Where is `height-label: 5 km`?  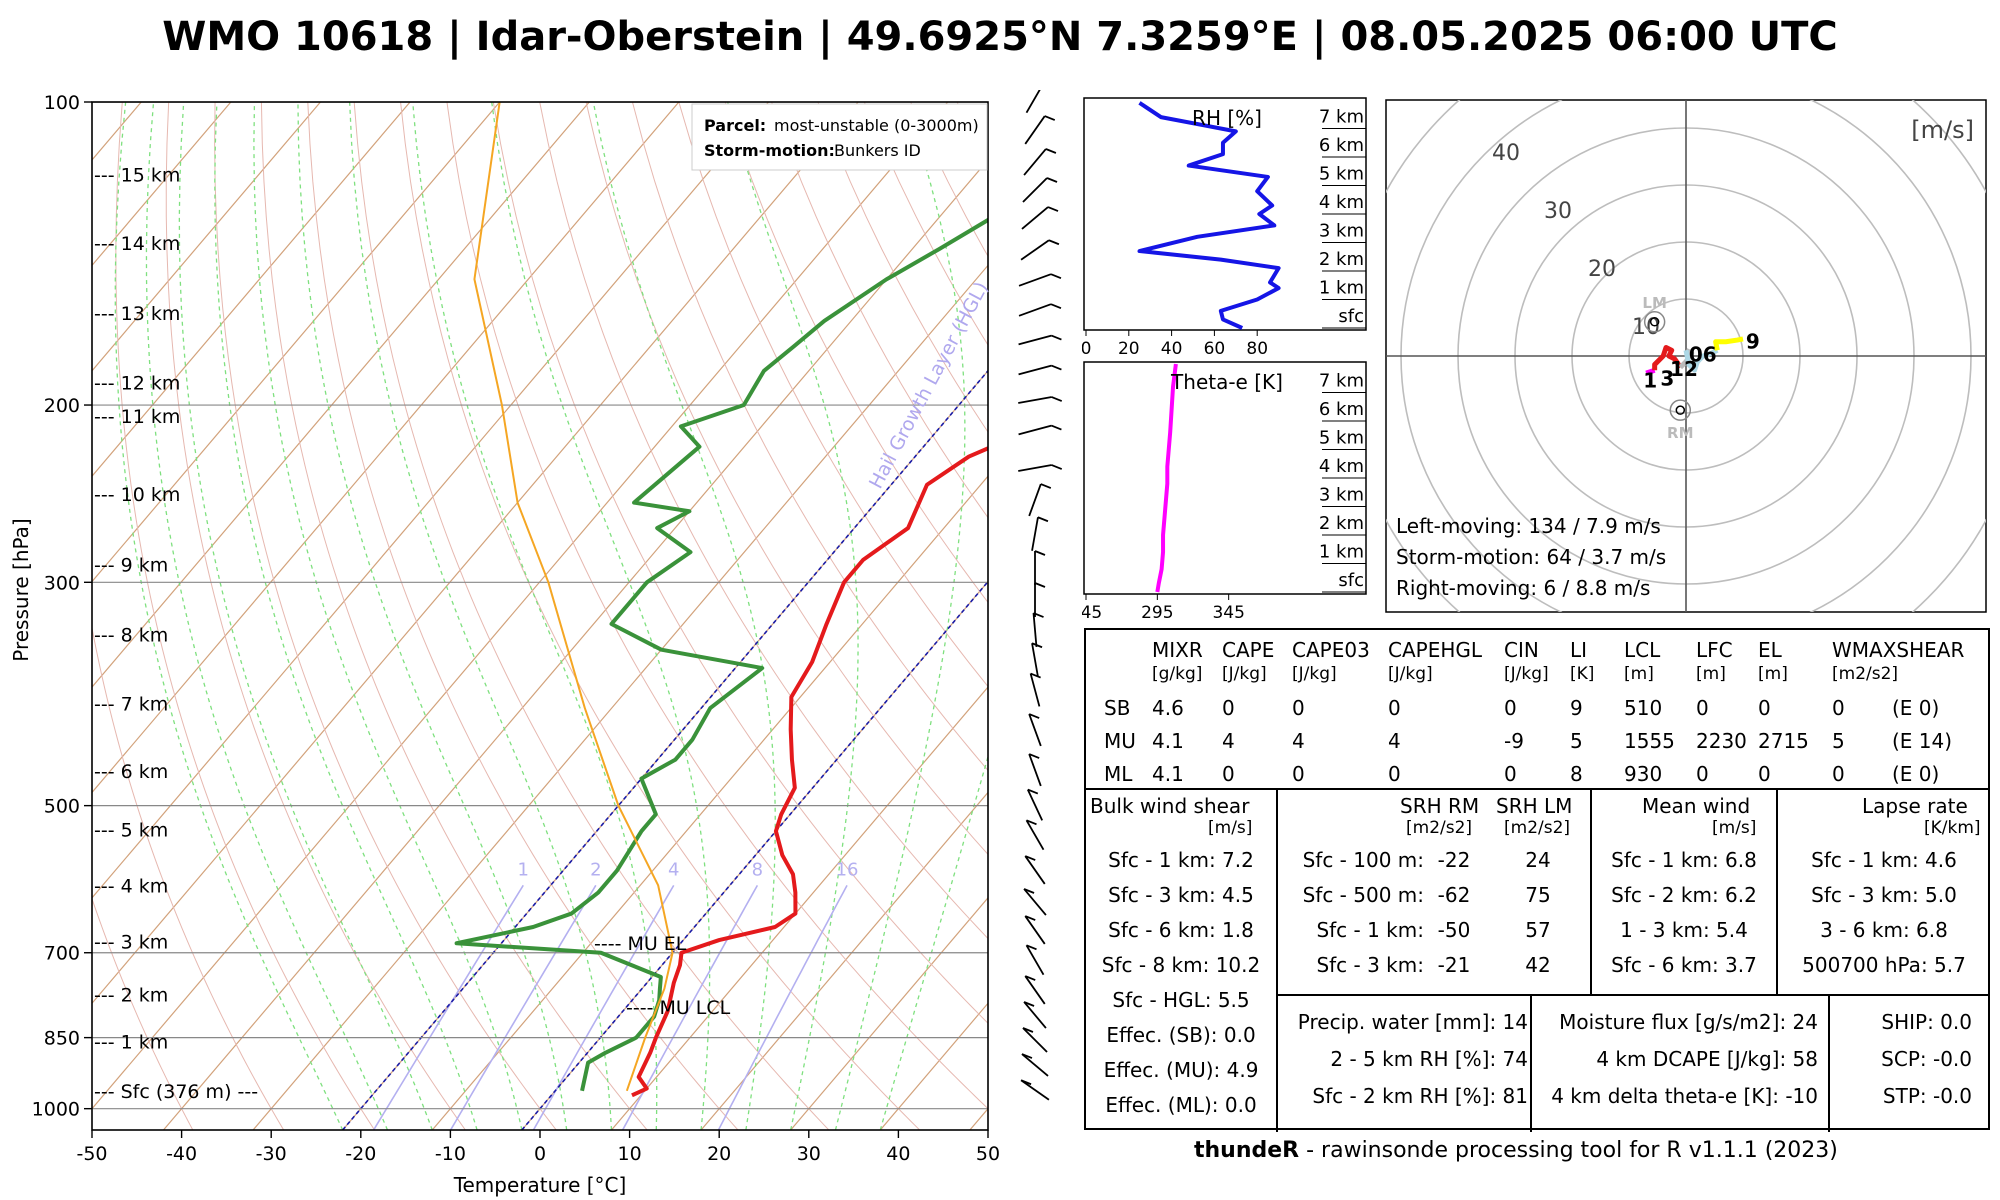
height-label: 5 km is located at coordinates (1341, 174).